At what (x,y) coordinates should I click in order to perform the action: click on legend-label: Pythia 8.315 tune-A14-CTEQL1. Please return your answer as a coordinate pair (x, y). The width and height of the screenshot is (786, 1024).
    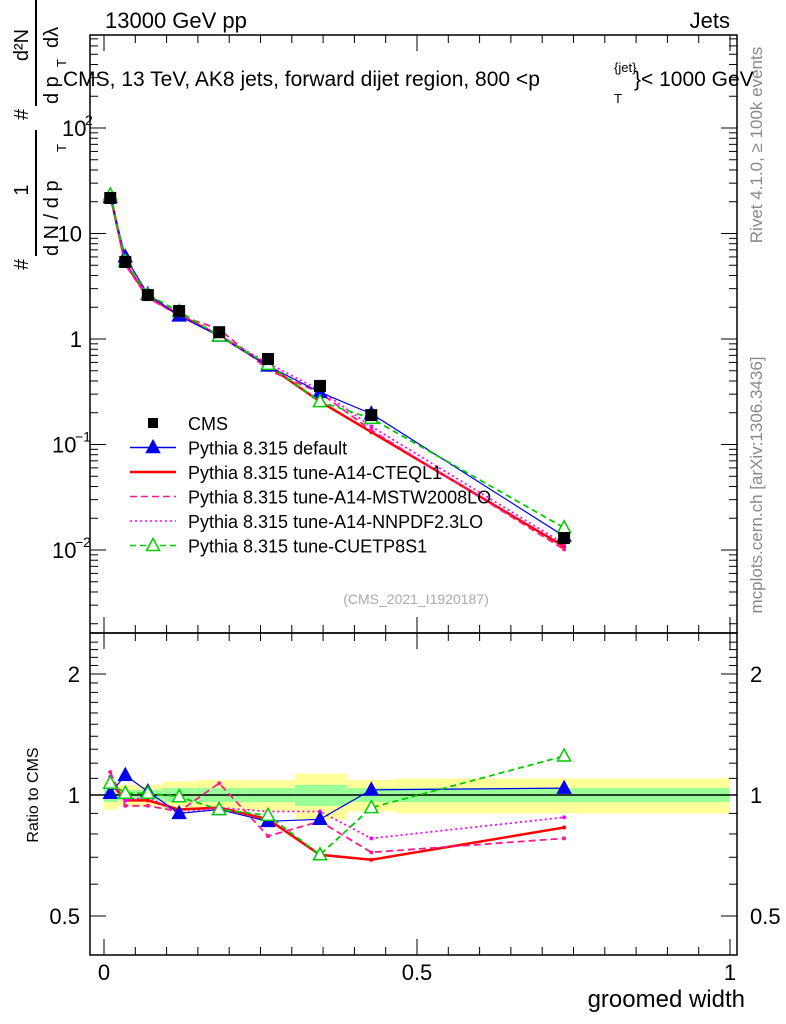
    Looking at the image, I should click on (315, 473).